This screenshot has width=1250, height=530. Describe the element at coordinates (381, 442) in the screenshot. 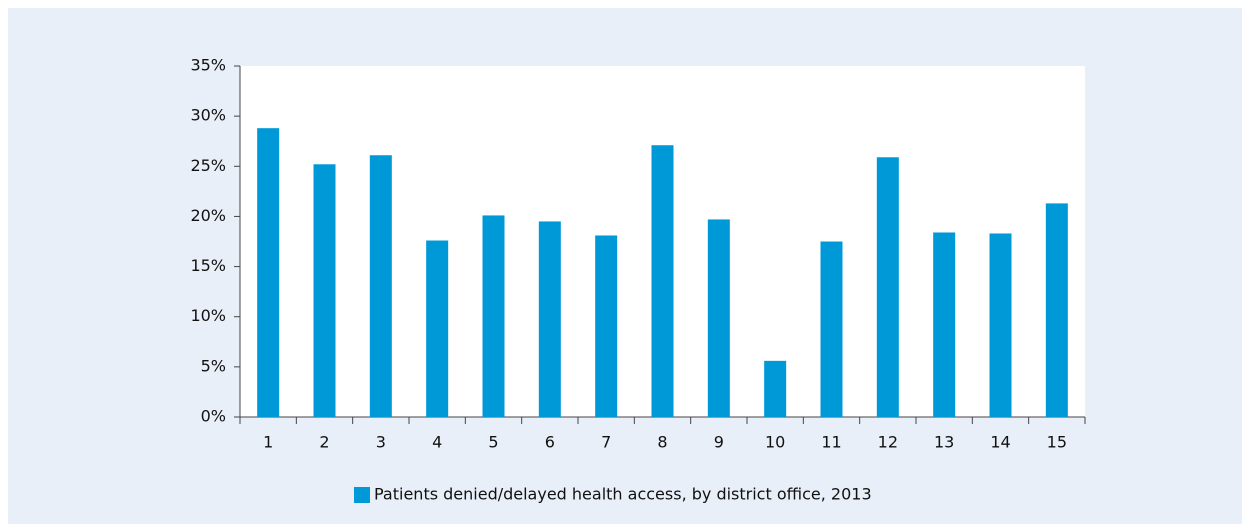

I see `x-tick-label: 3` at that location.